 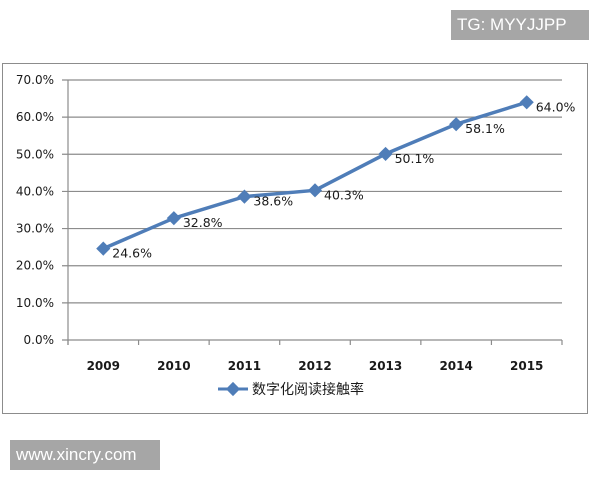 What do you see at coordinates (526, 366) in the screenshot?
I see `x-tick-label: 2015` at bounding box center [526, 366].